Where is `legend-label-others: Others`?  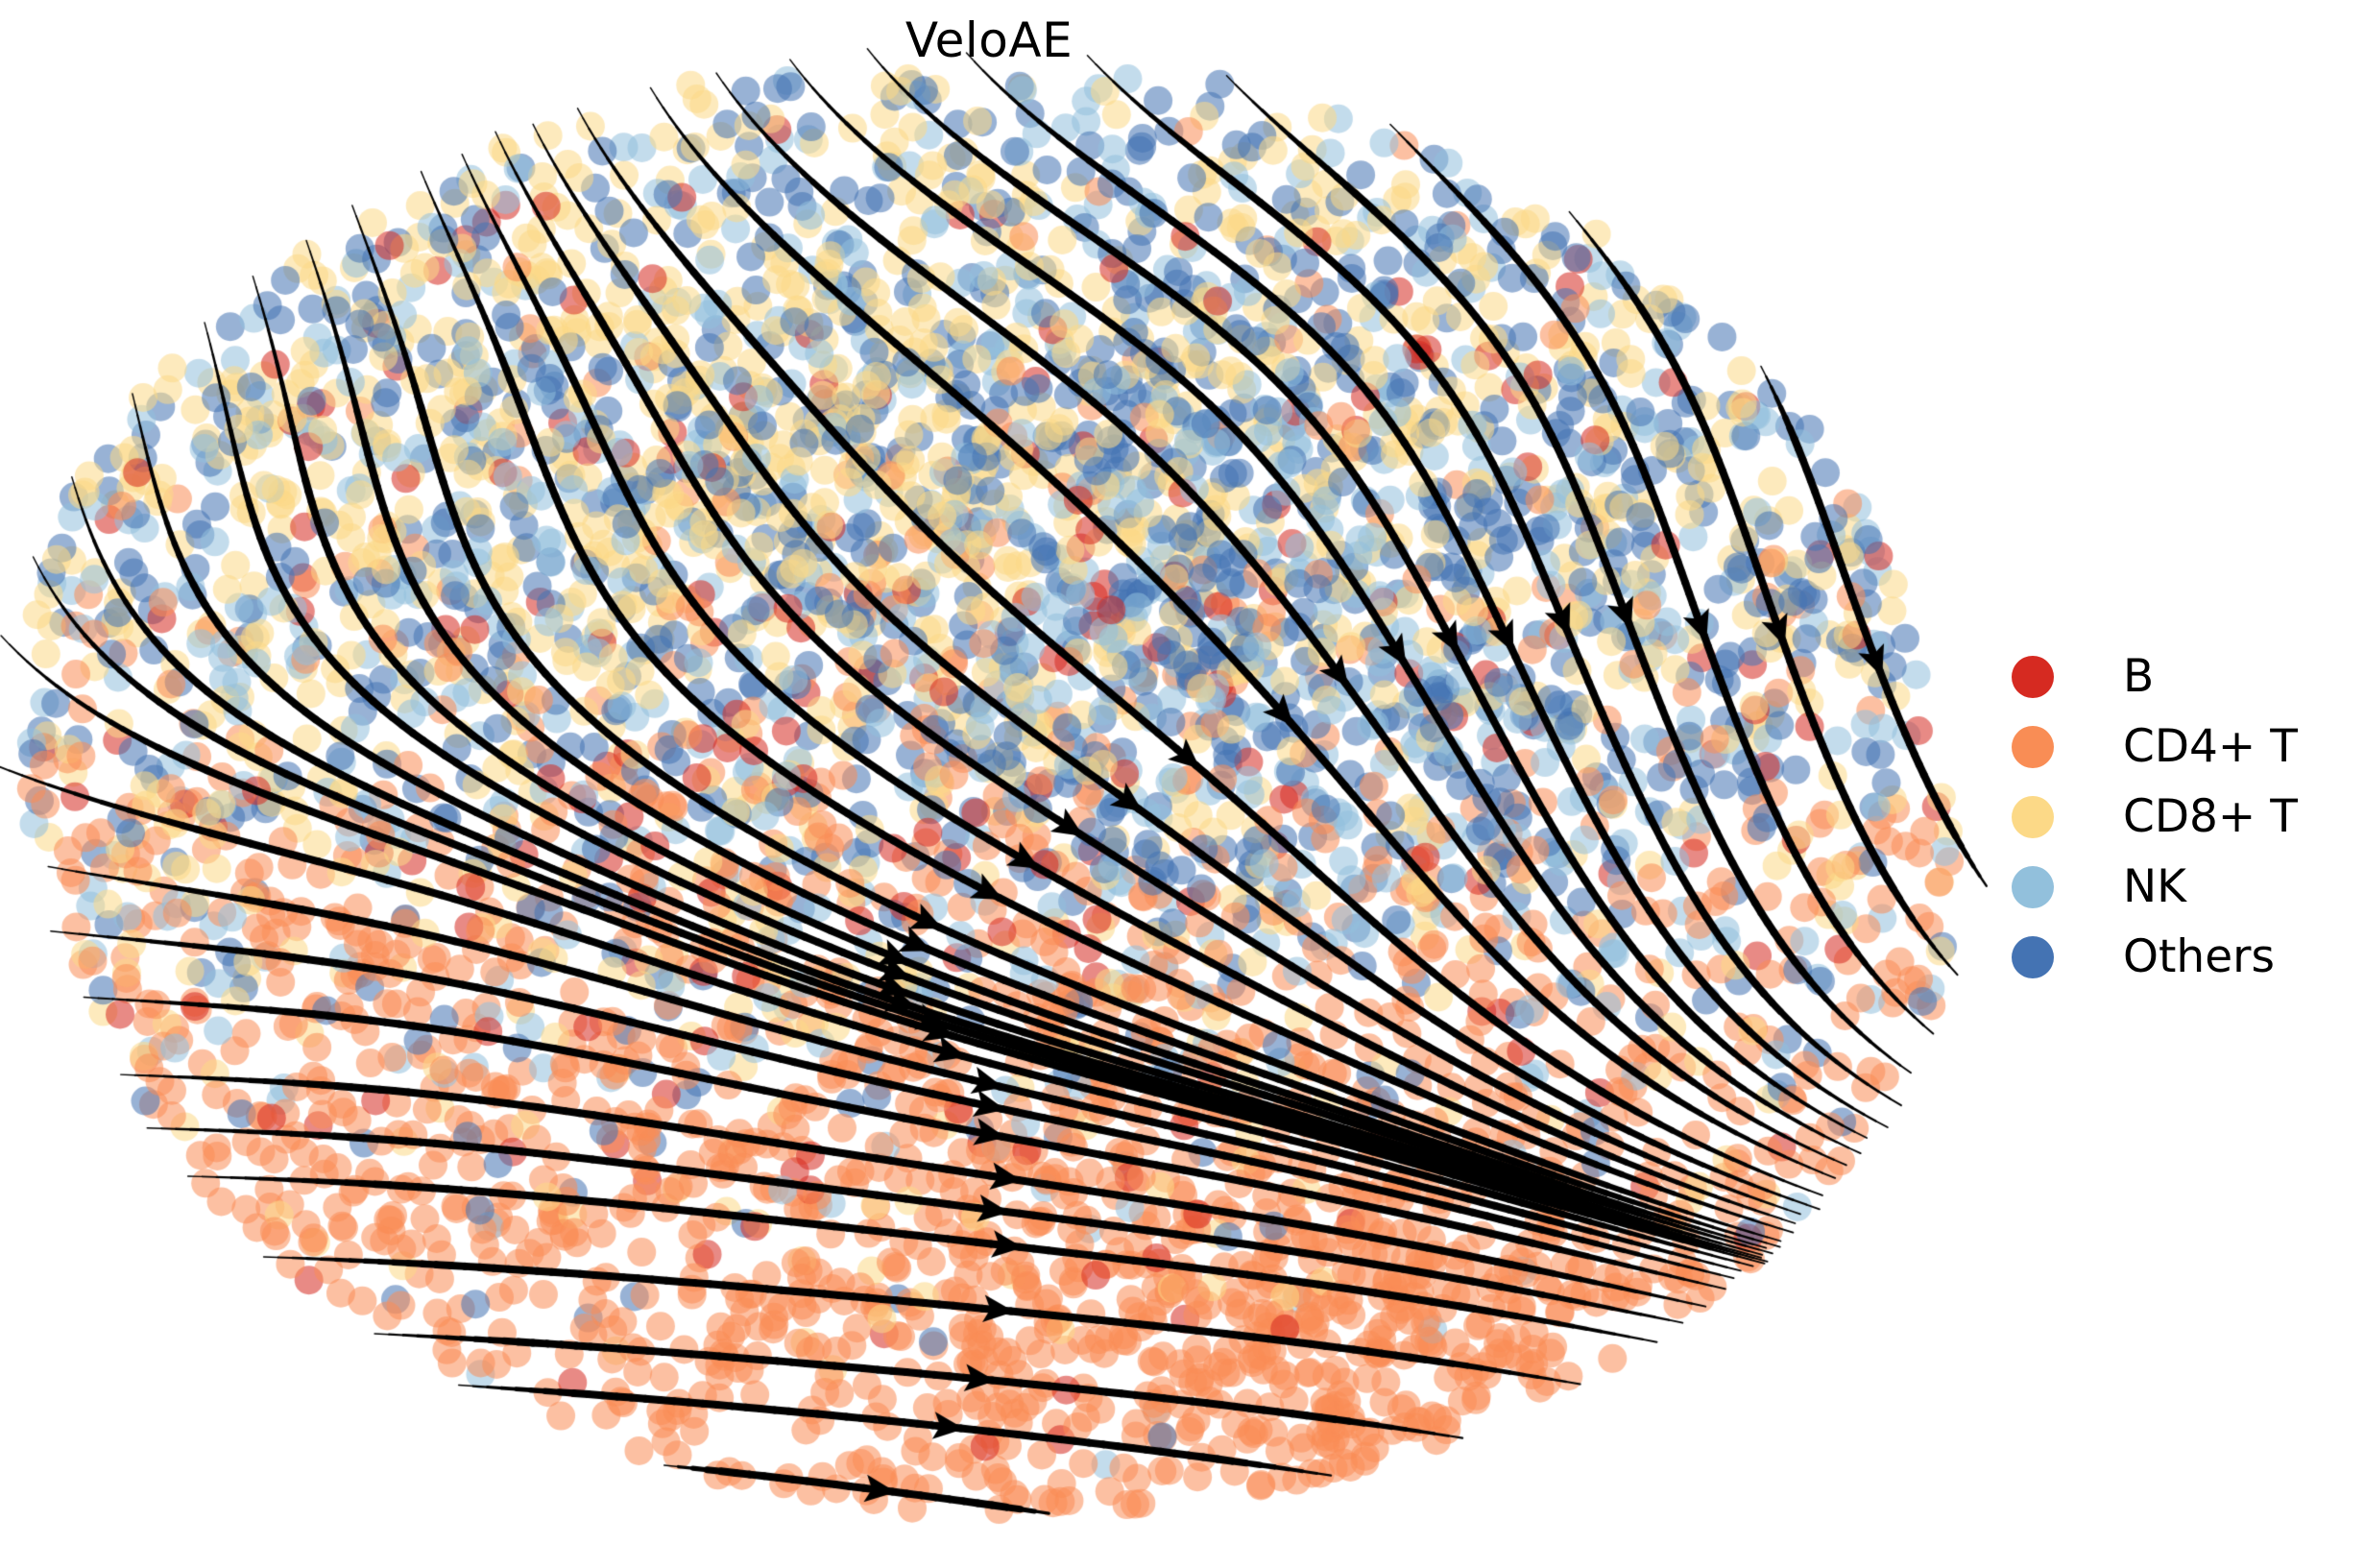
legend-label-others: Others is located at coordinates (2199, 956).